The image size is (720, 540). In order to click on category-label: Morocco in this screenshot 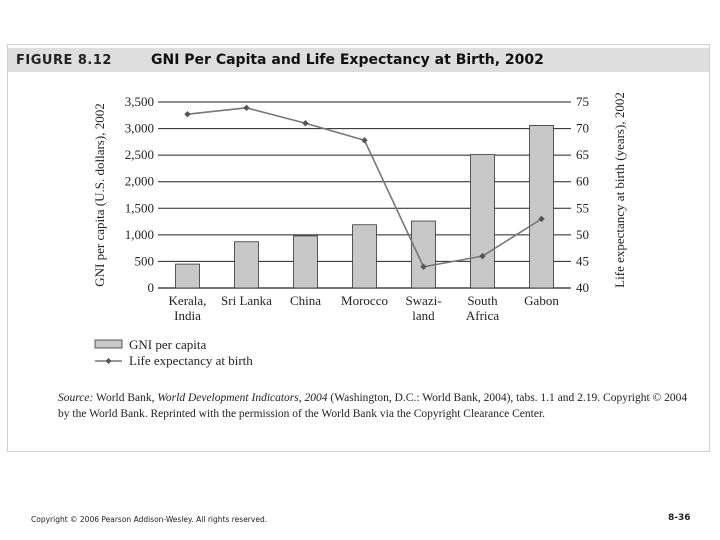, I will do `click(364, 300)`.